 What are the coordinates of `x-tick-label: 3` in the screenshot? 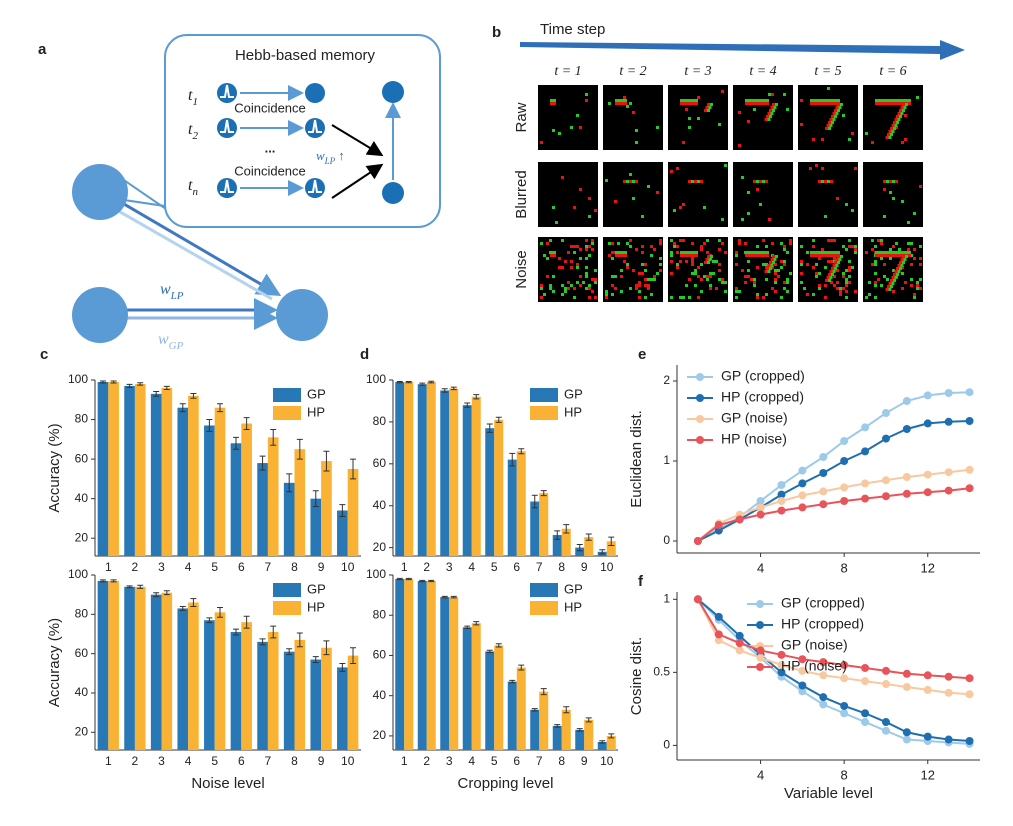 It's located at (449, 567).